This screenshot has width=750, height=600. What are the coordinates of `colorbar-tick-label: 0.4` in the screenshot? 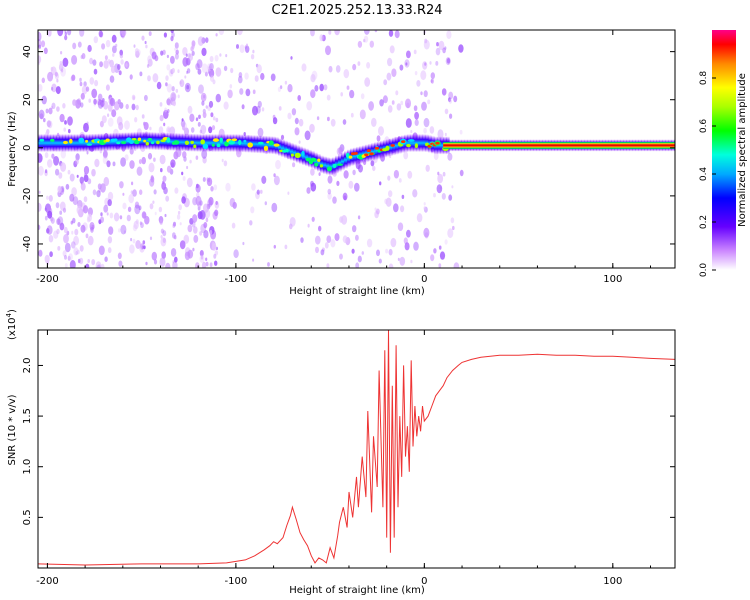 It's located at (704, 174).